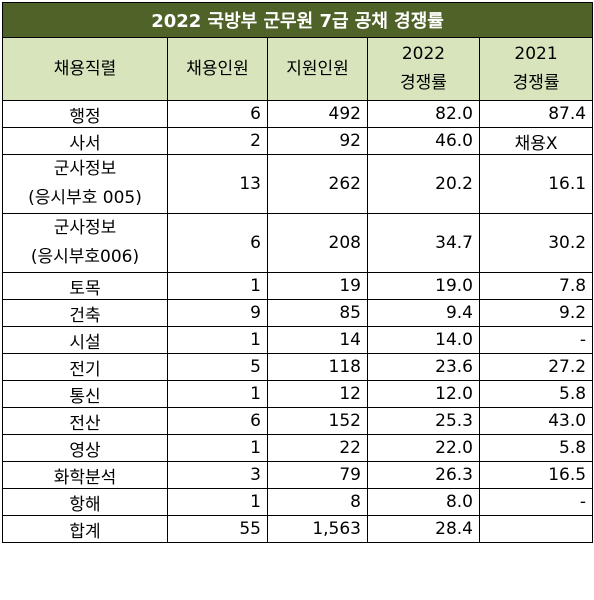  What do you see at coordinates (423, 367) in the screenshot?
I see `cell-rate-2022: 23.6` at bounding box center [423, 367].